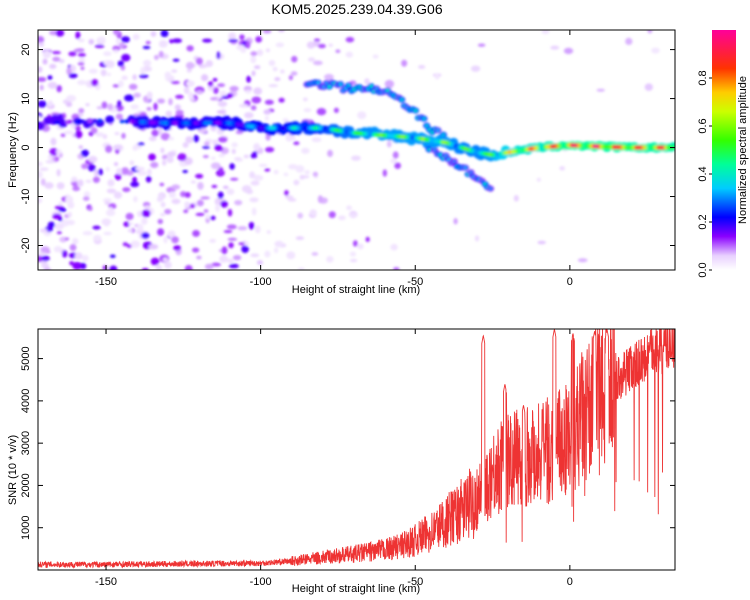  What do you see at coordinates (415, 282) in the screenshot?
I see `spectrogram-x-tick-label: -50` at bounding box center [415, 282].